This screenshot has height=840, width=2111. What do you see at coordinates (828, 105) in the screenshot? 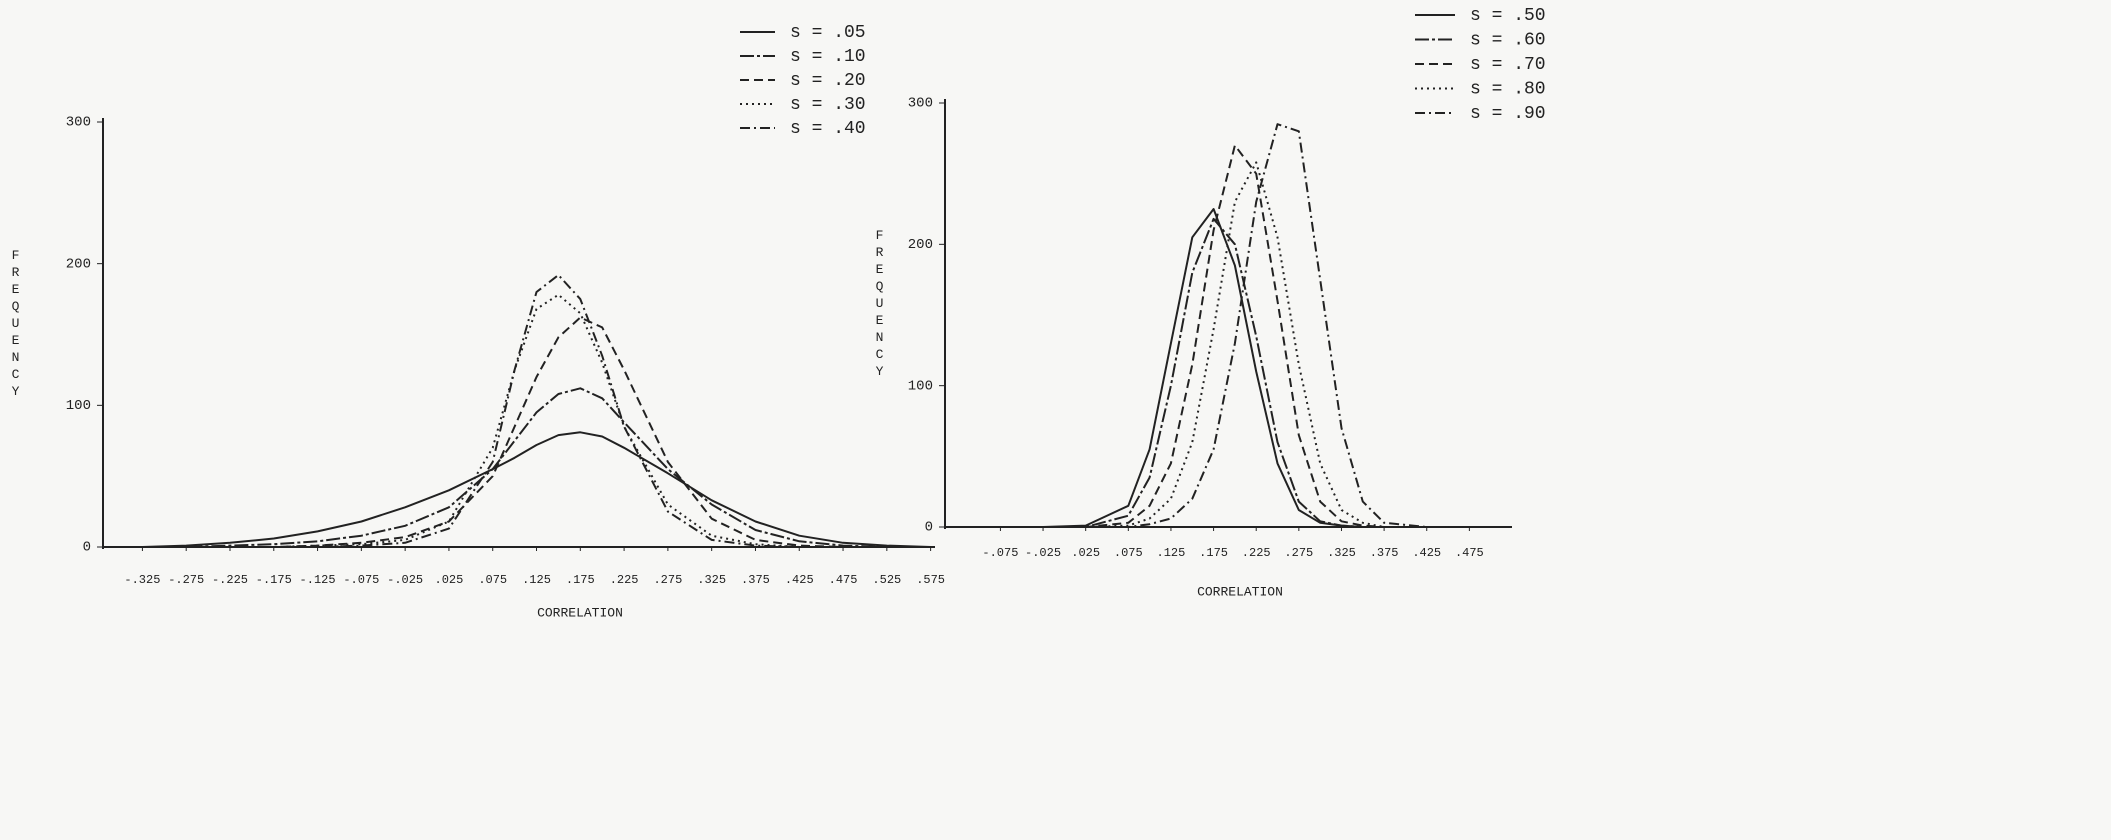
I see `legend-label: s = .30` at bounding box center [828, 105].